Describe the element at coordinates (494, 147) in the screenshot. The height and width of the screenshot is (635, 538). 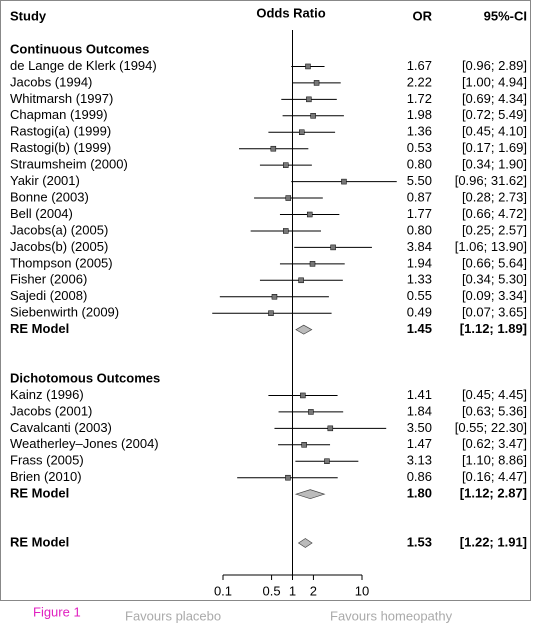
I see `ci-value: [0.17; 1.69]` at that location.